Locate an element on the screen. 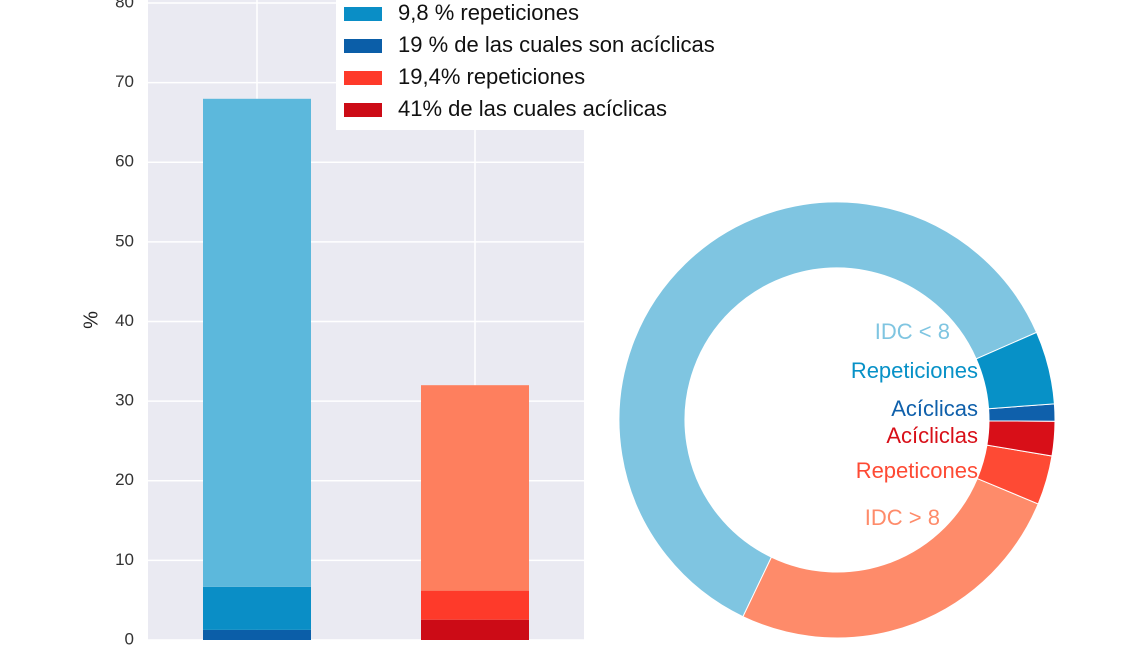 The image size is (1147, 646). donut-label: IDC < 8 is located at coordinates (912, 331).